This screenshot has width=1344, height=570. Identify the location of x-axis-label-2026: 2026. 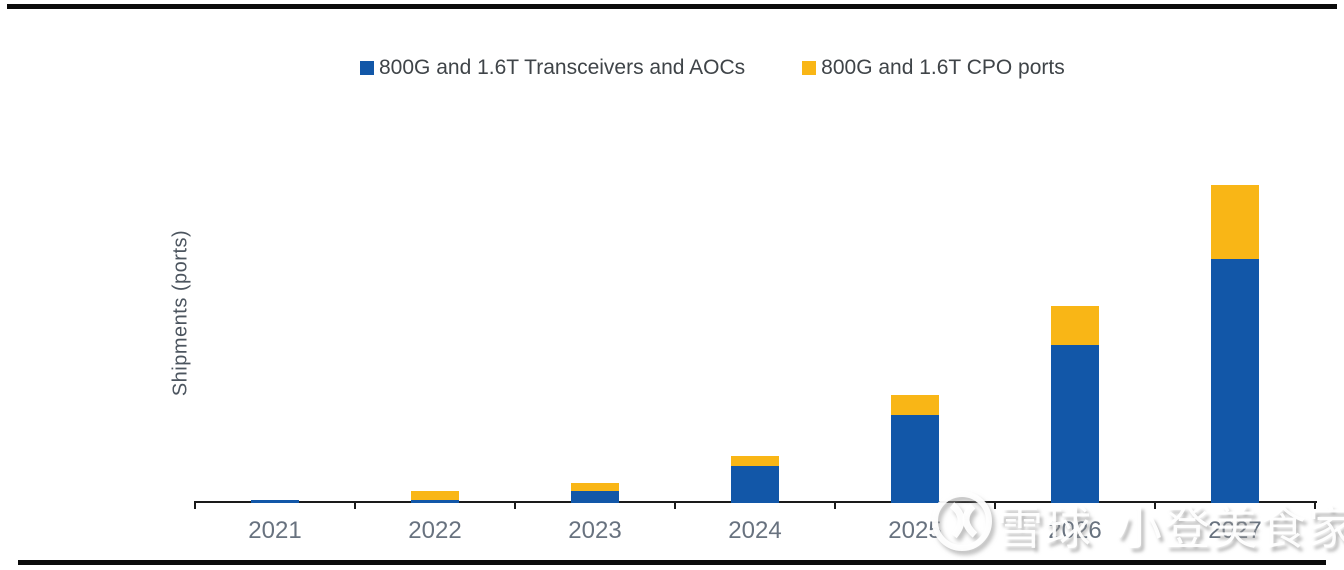
(1075, 530).